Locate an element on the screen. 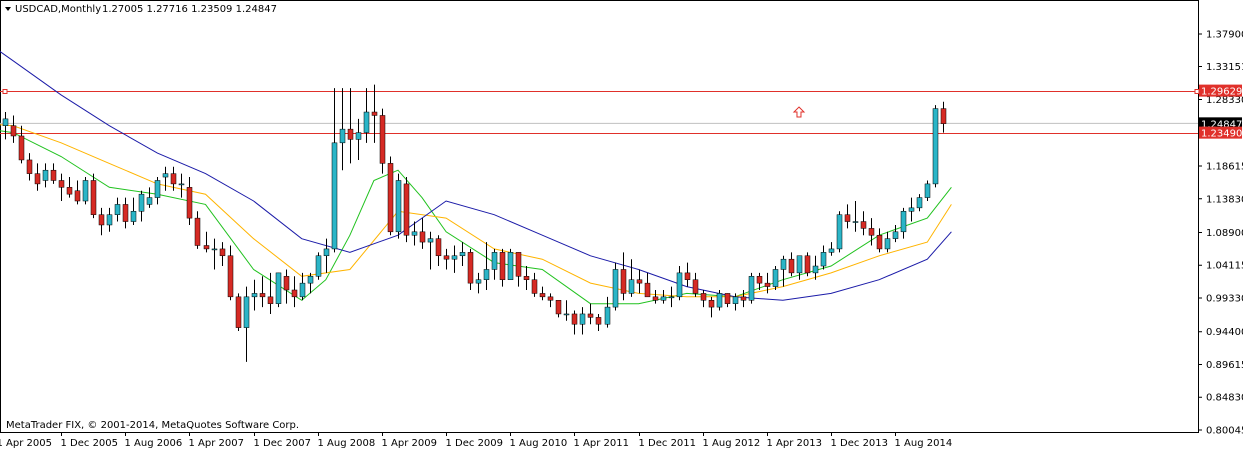 The height and width of the screenshot is (456, 1243). triangle-down-icon is located at coordinates (8, 9).